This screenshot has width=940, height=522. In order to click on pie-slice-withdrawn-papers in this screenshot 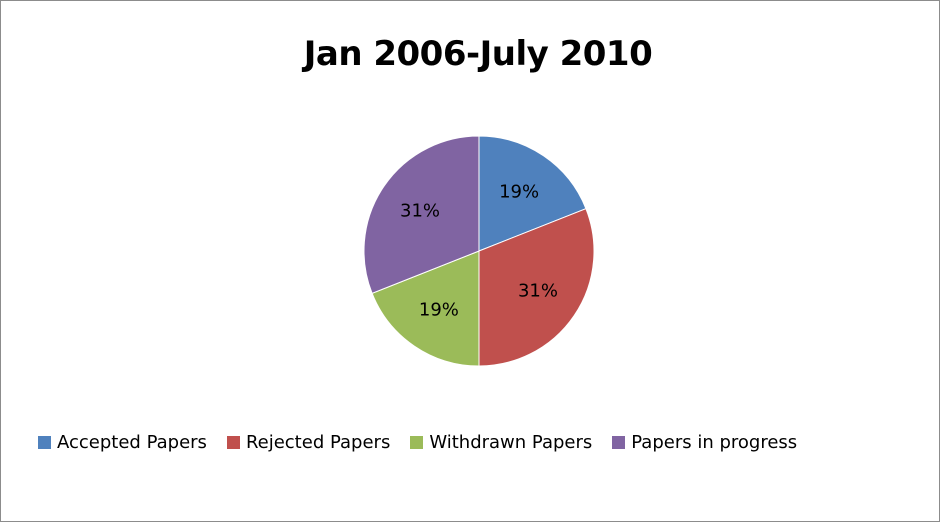, I will do `click(425, 308)`.